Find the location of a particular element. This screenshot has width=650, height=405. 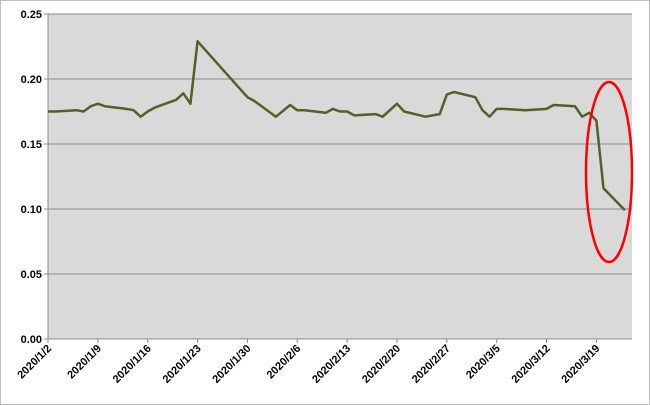

y-tick-label: 0.20 is located at coordinates (31, 80).